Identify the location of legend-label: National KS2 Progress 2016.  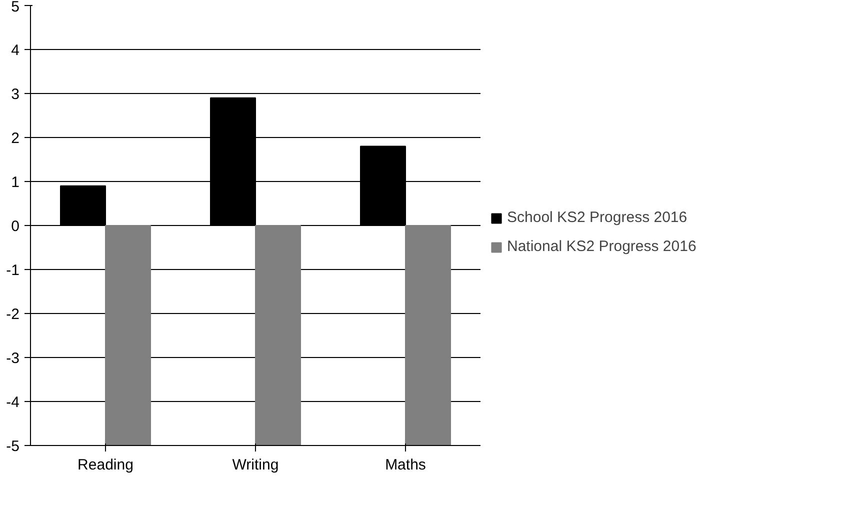
(601, 246).